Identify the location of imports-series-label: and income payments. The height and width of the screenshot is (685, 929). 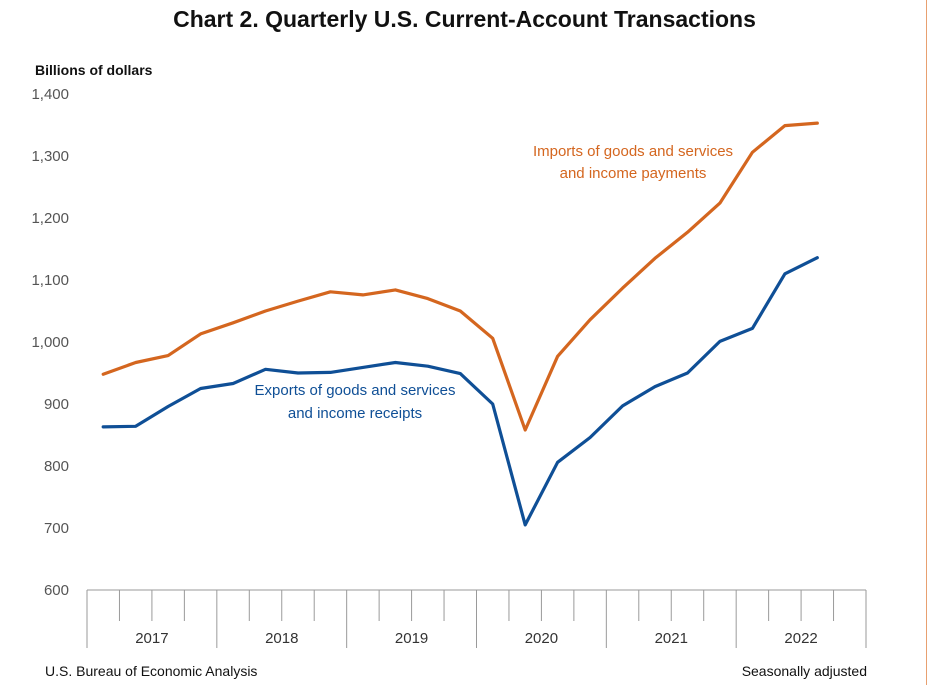
(633, 173).